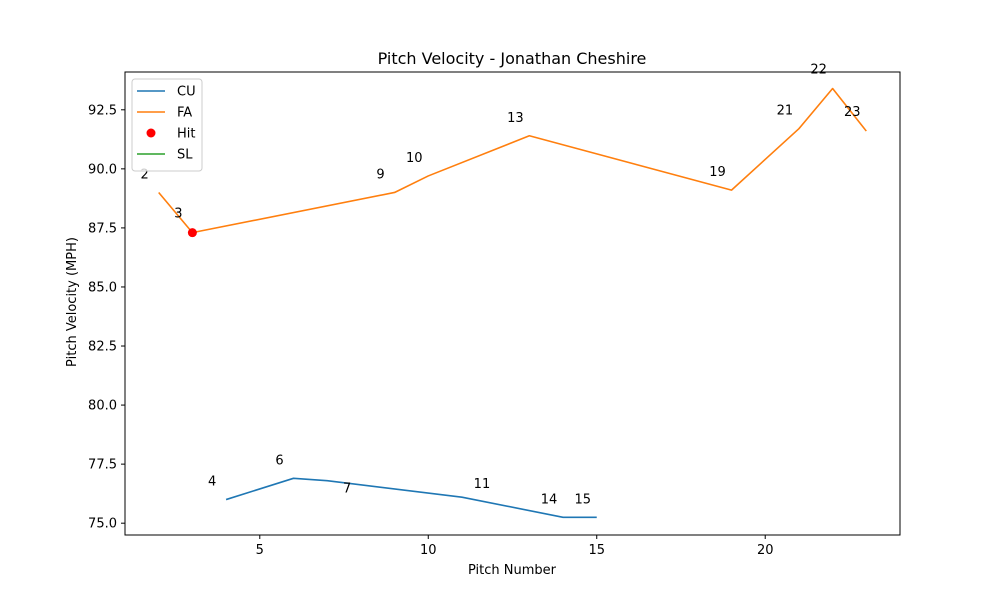 Image resolution: width=1000 pixels, height=600 pixels. I want to click on pitch-number-label: 21, so click(785, 111).